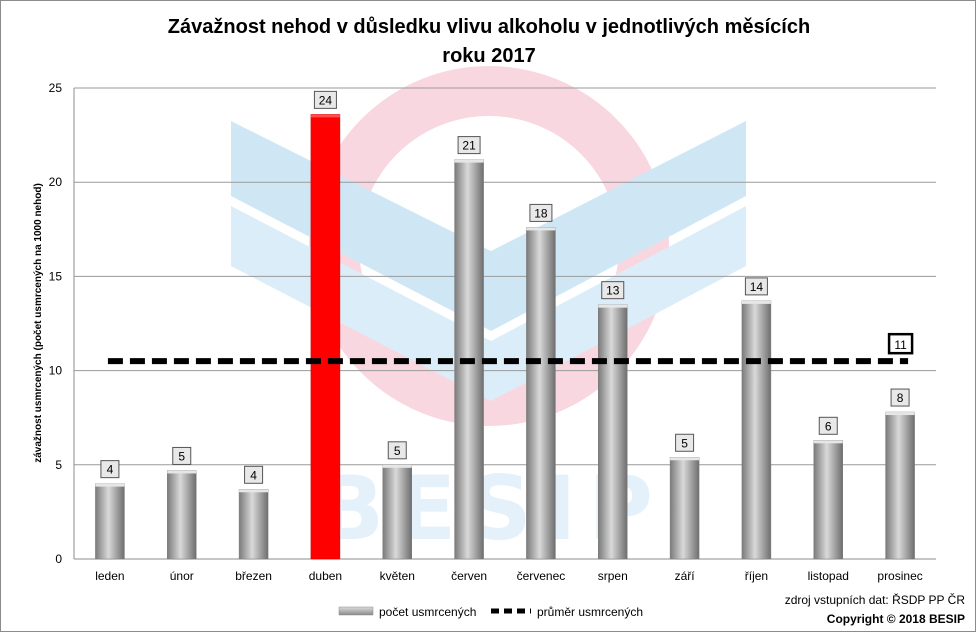  I want to click on bar-leden, so click(110, 521).